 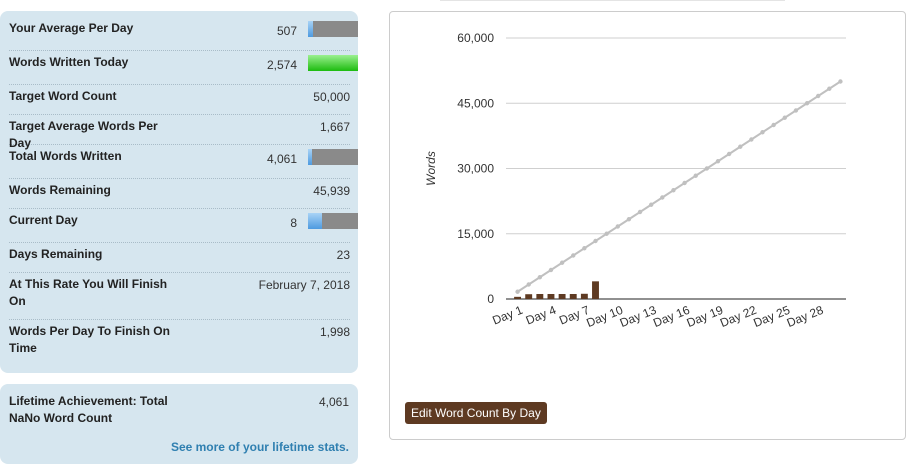 I want to click on stat-value: 1,667, so click(x=334, y=127).